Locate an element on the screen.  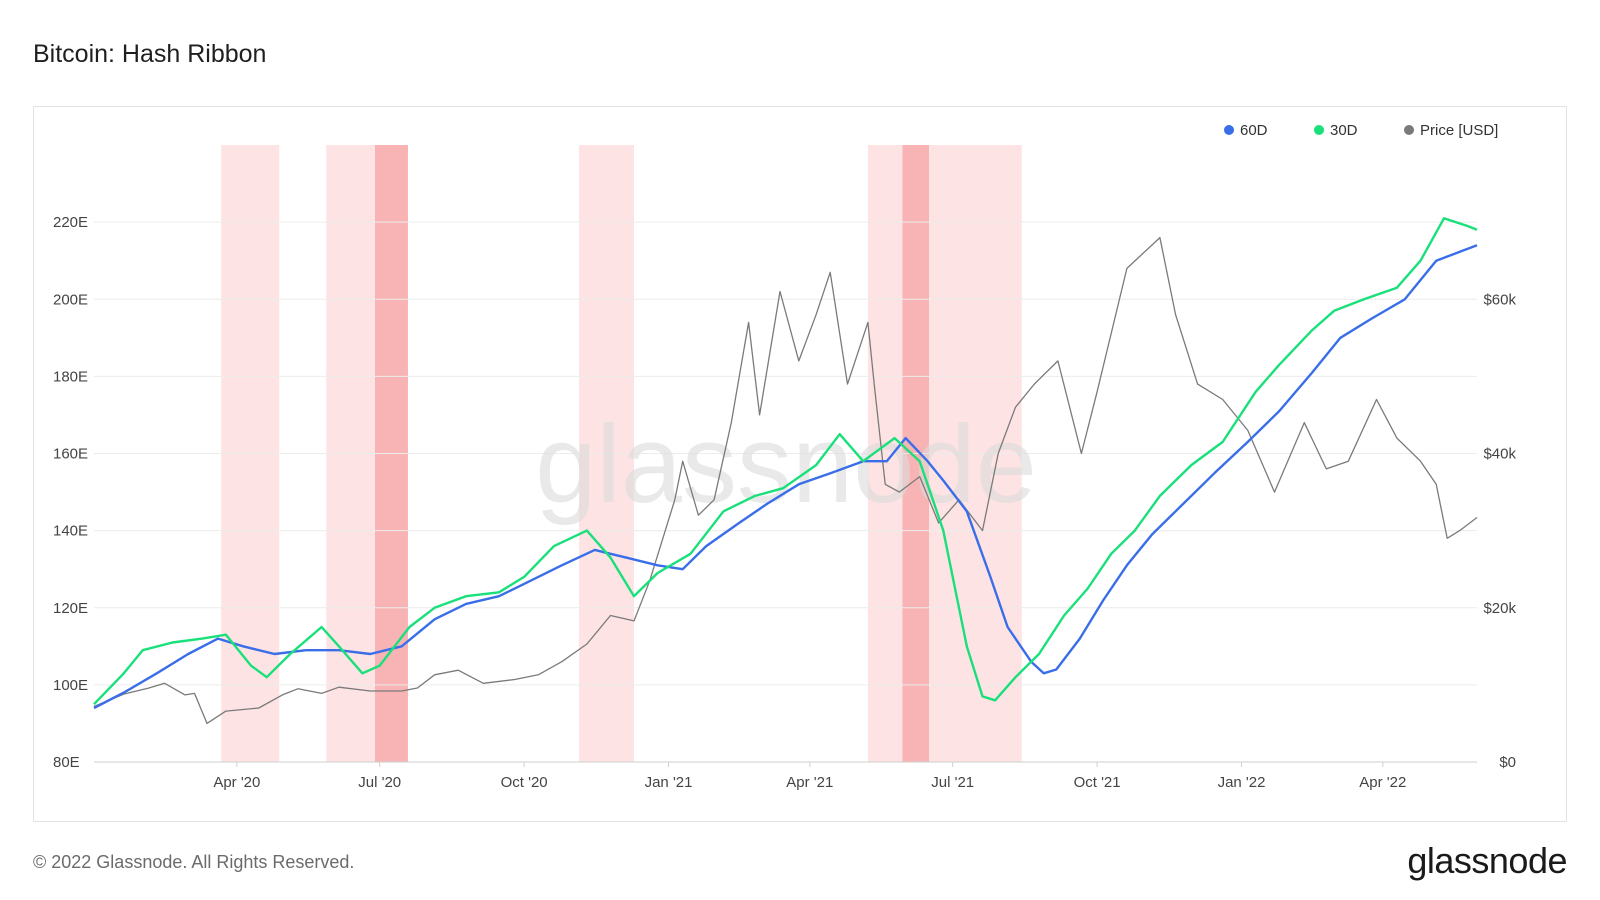
page-title: Bitcoin: Hash Ribbon is located at coordinates (150, 54).